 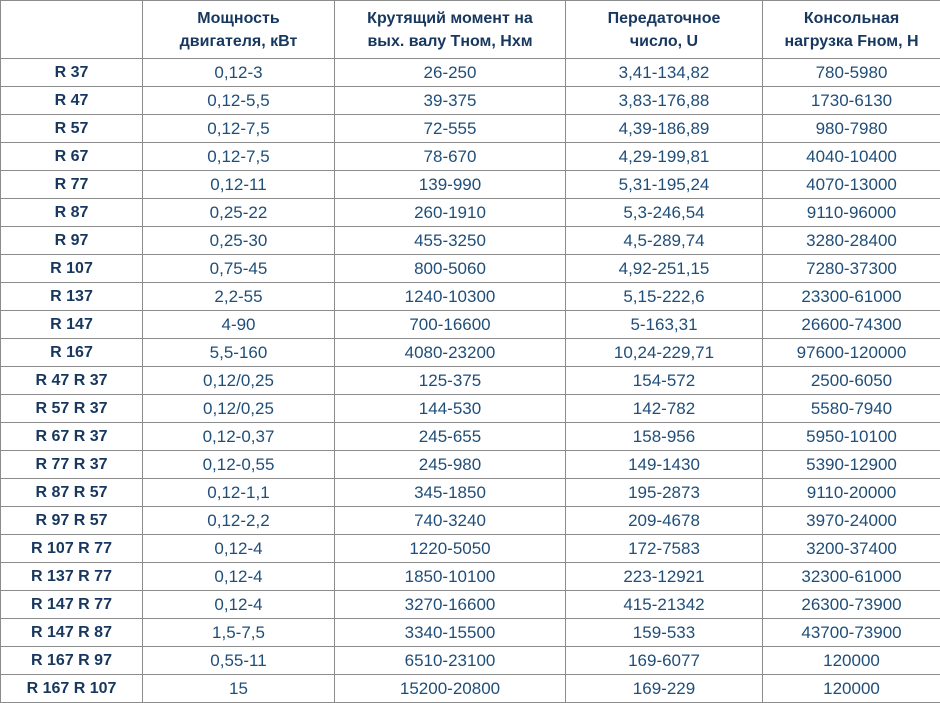 I want to click on cell-overhung-load: 32300-61000, so click(x=851, y=577).